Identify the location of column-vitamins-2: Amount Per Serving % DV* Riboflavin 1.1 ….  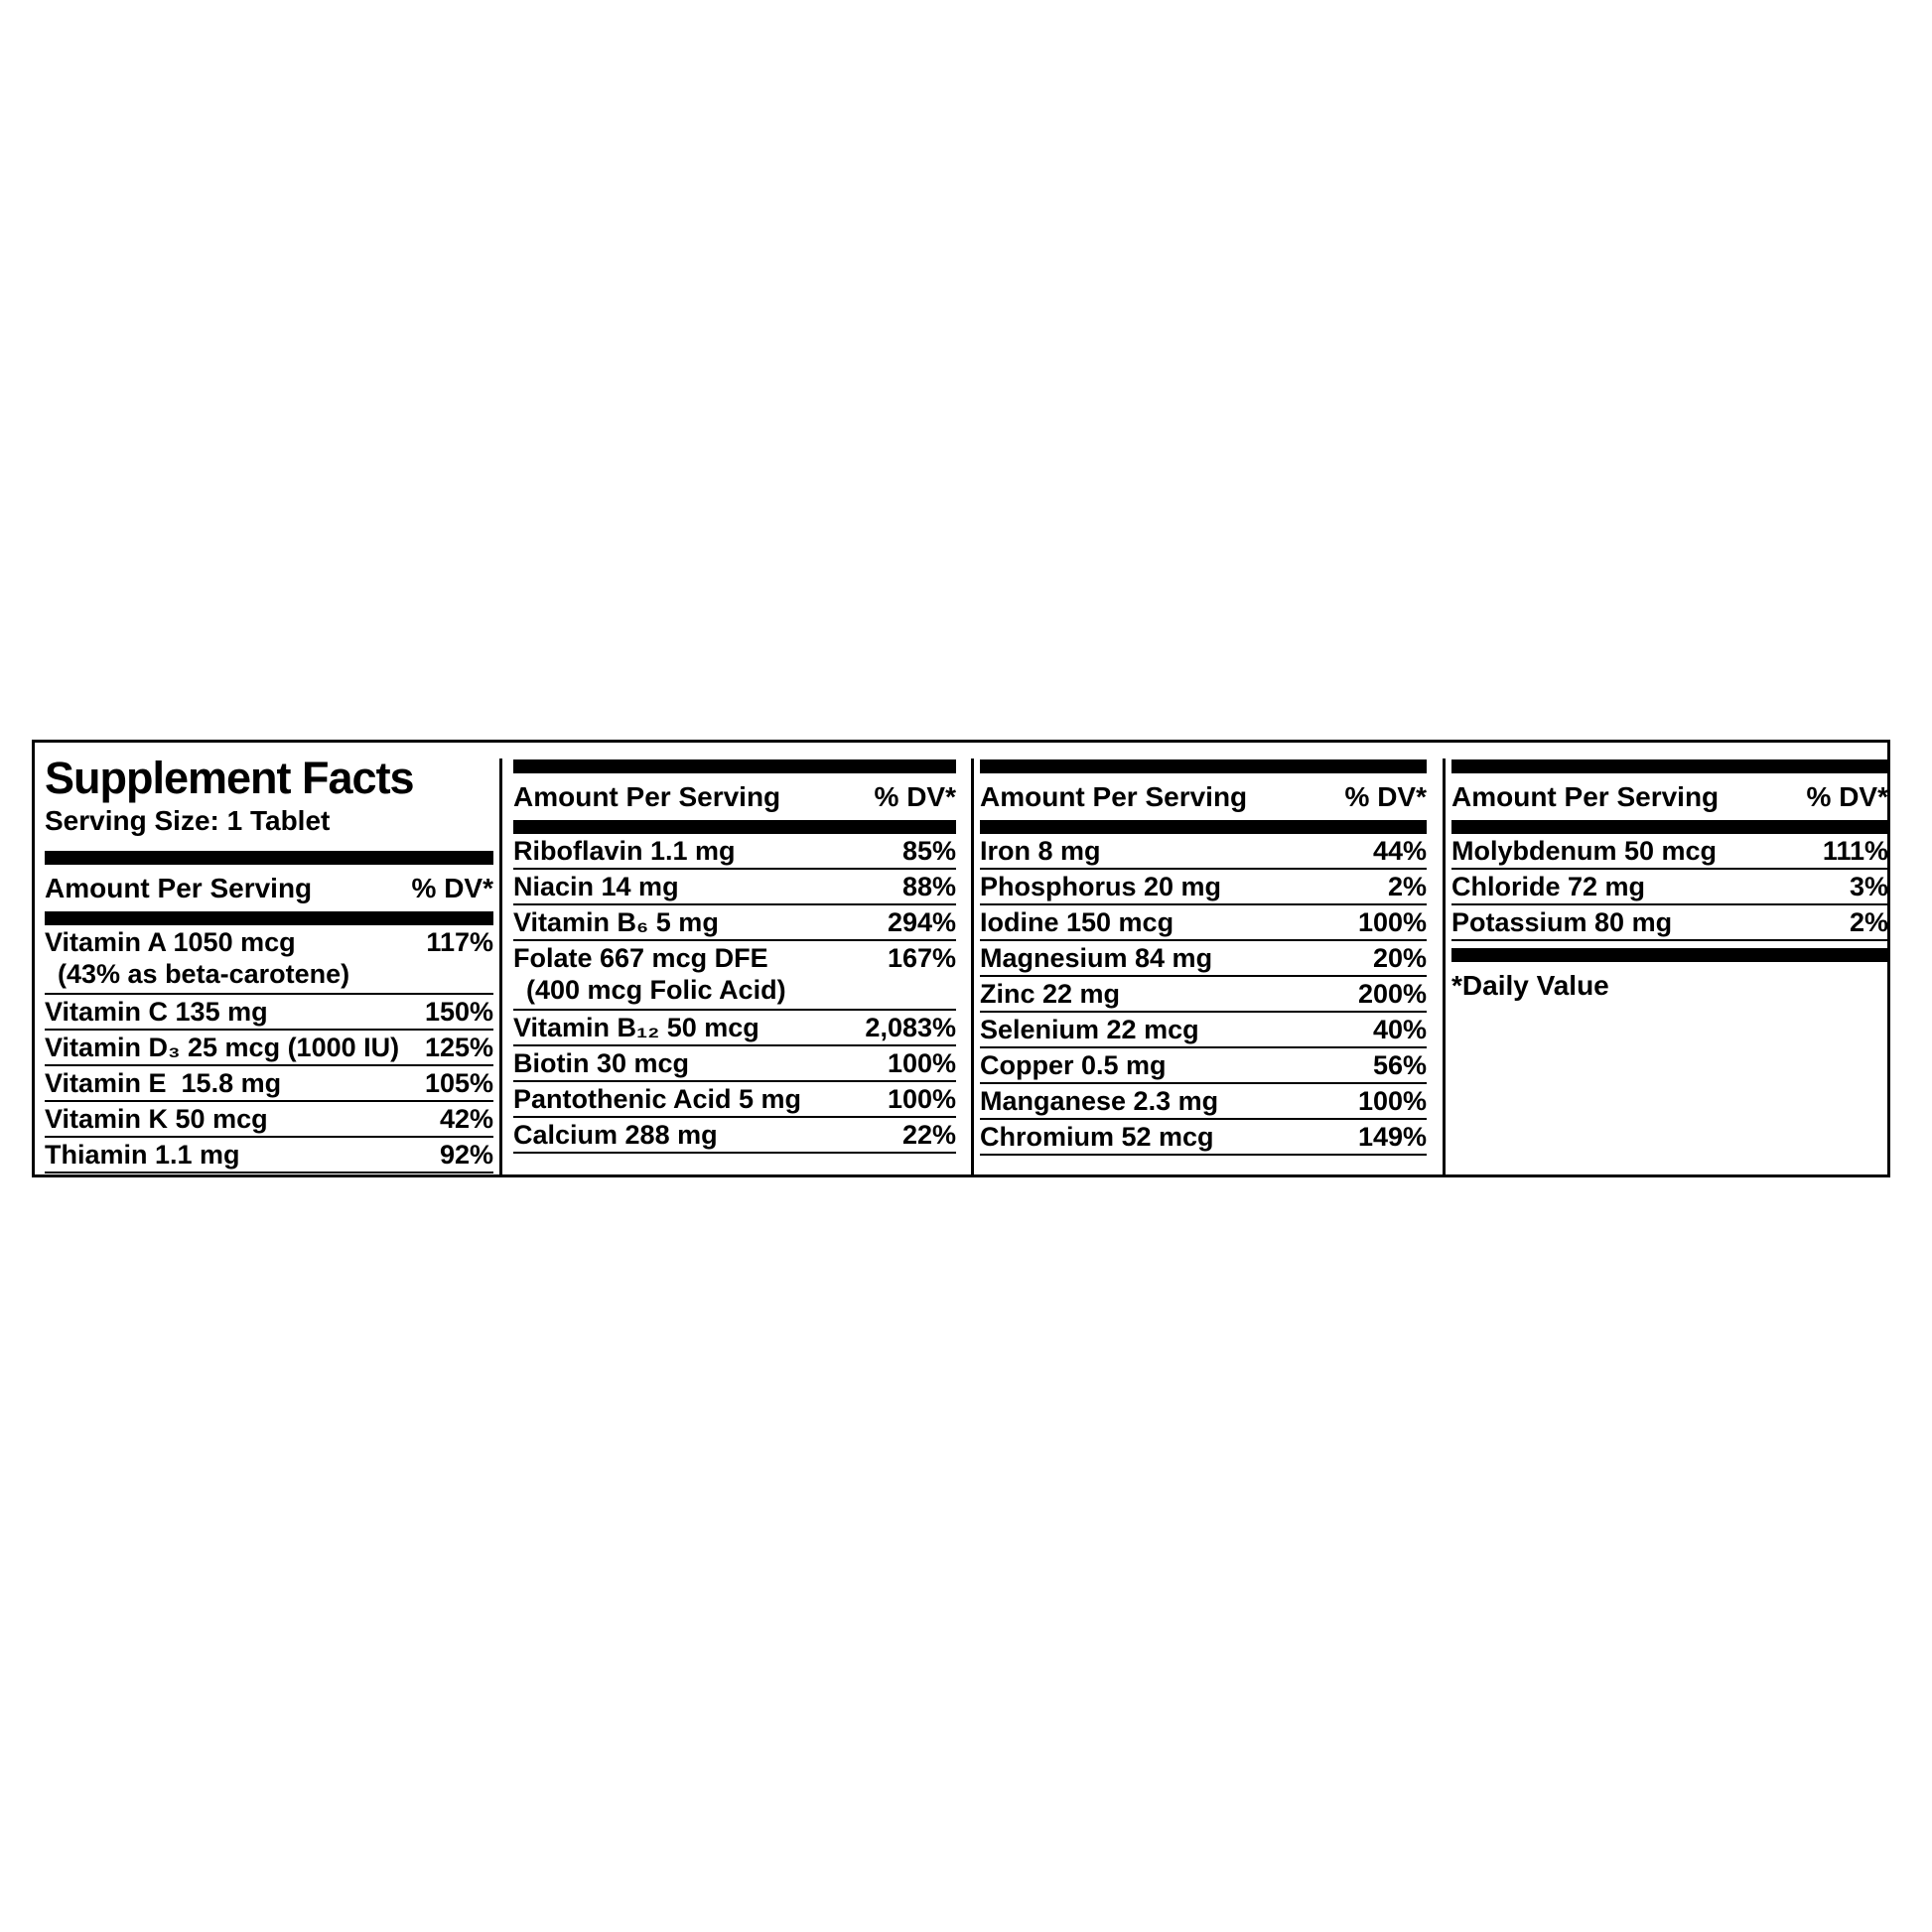
(735, 949).